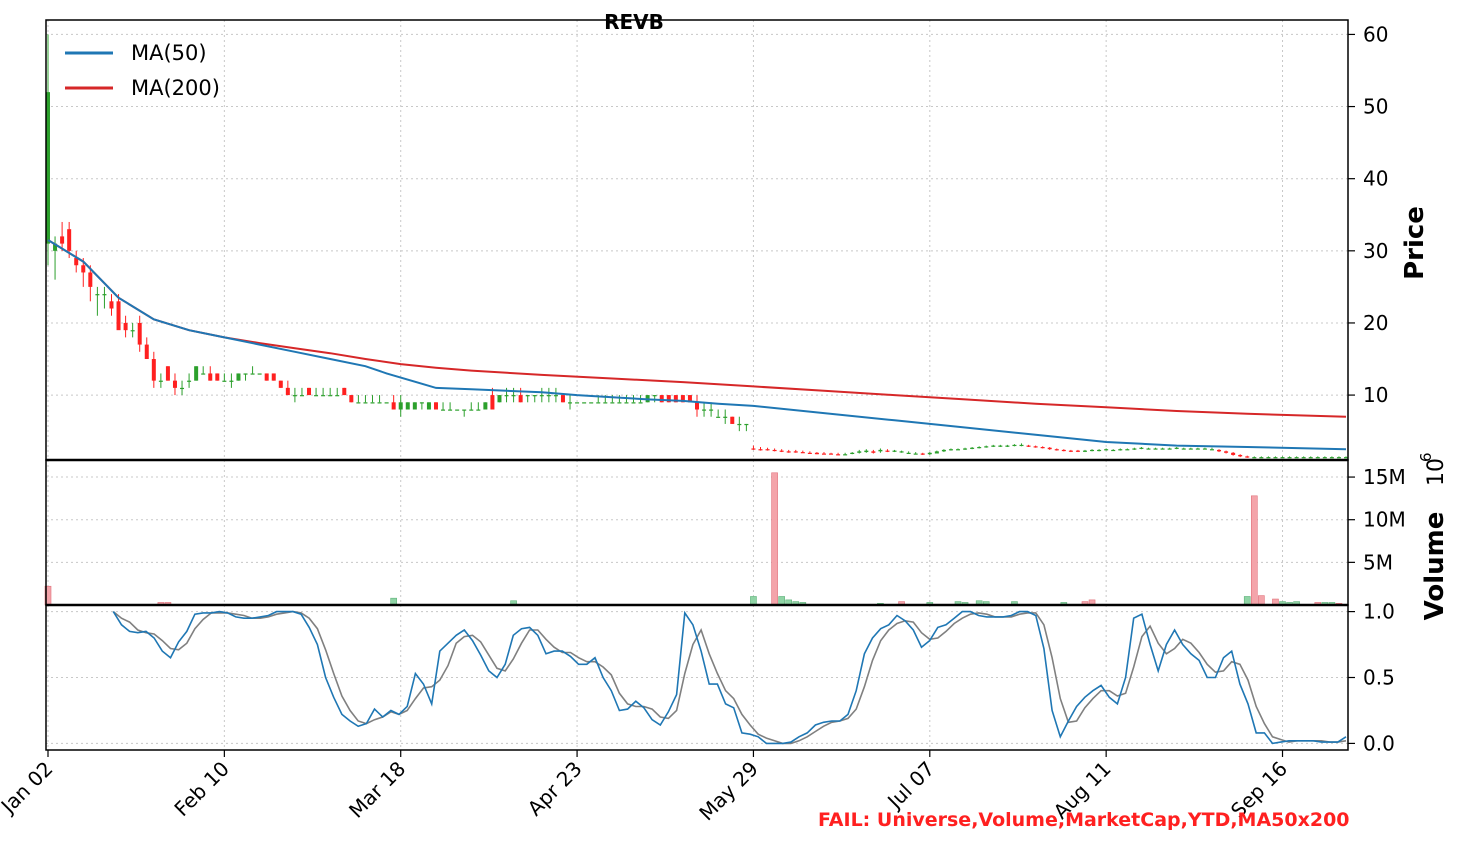 This screenshot has height=855, width=1464. What do you see at coordinates (910, 786) in the screenshot?
I see `x-tick-label: Jul 07` at bounding box center [910, 786].